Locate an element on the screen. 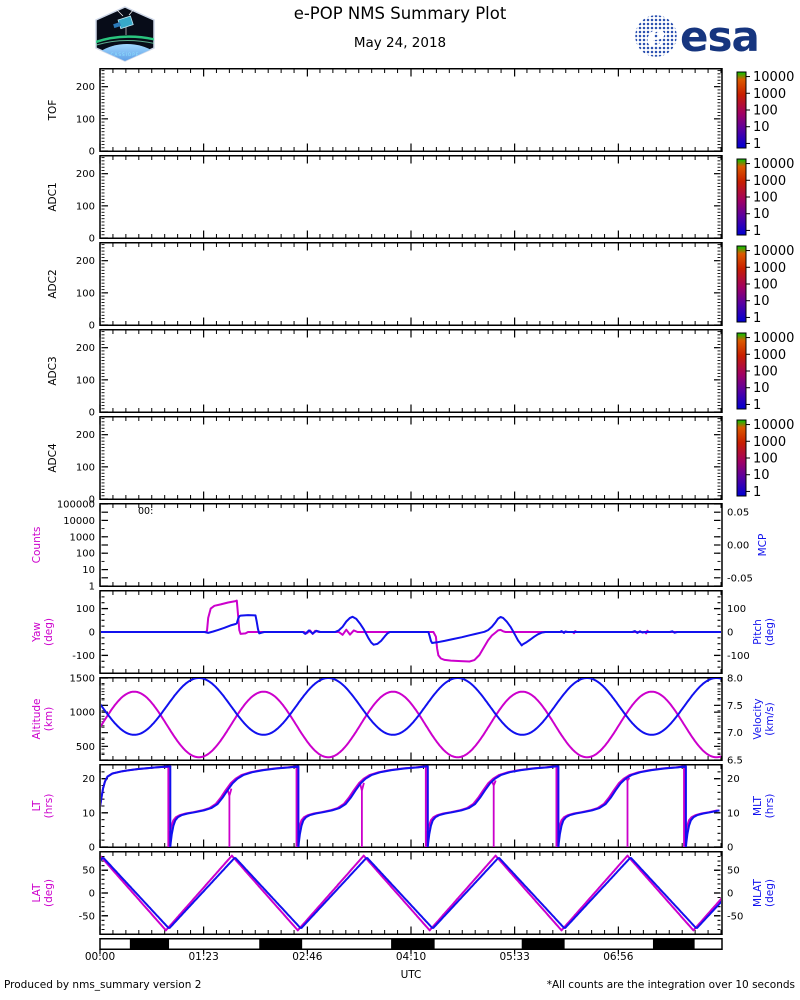 This screenshot has height=1000, width=800. y-tick-label: -0.05 is located at coordinates (740, 578).